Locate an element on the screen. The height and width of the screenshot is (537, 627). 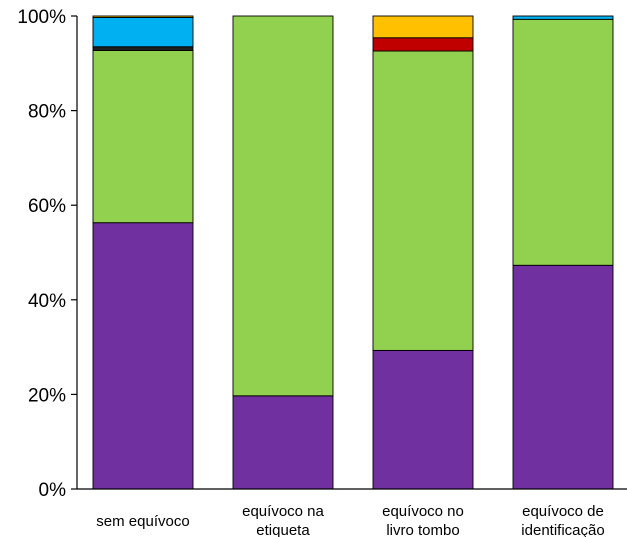
x-category-label: livro tombo is located at coordinates (422, 529).